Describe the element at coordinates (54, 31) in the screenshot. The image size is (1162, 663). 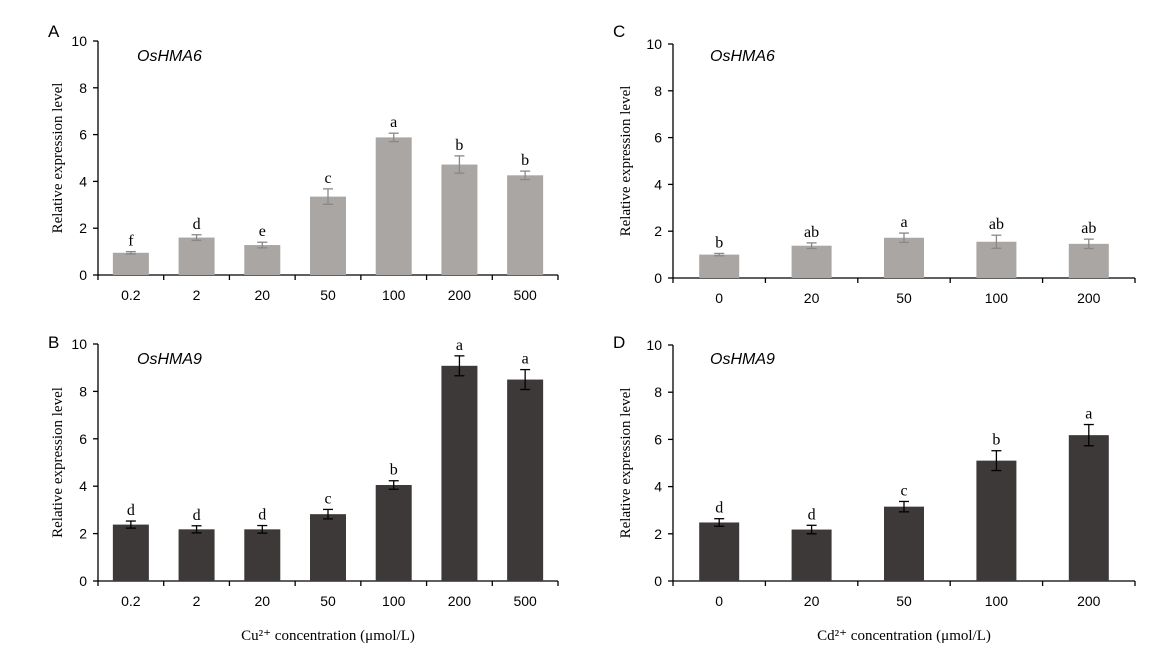
I see `panel-letter: A` at that location.